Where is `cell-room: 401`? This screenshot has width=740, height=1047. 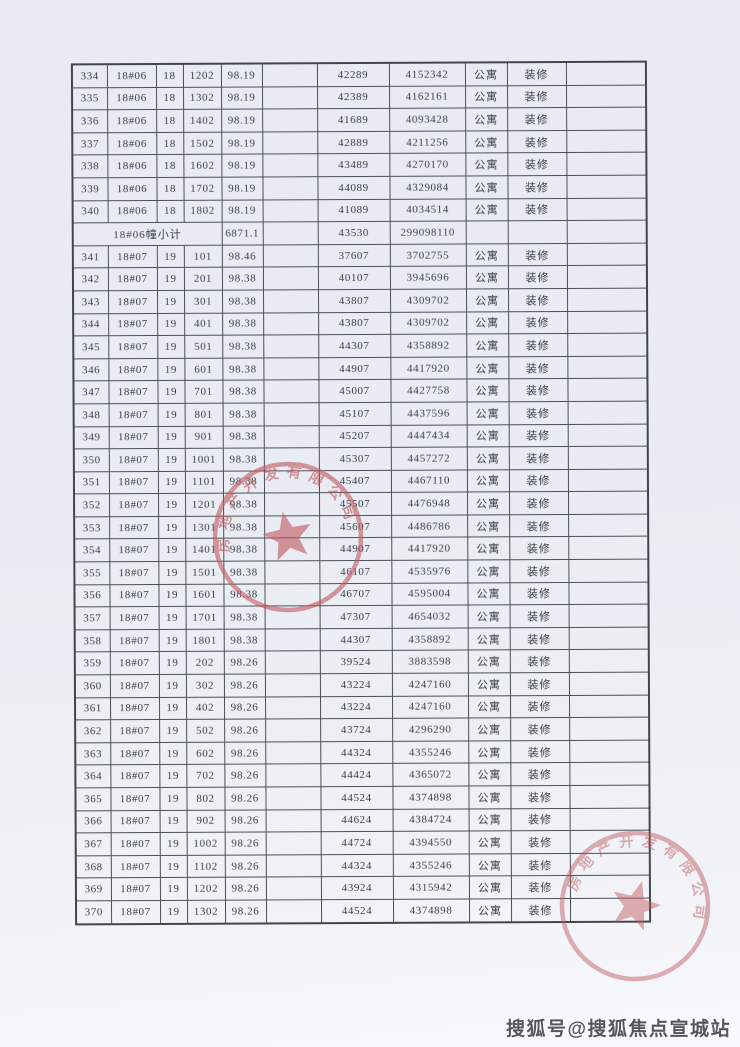
cell-room: 401 is located at coordinates (203, 324).